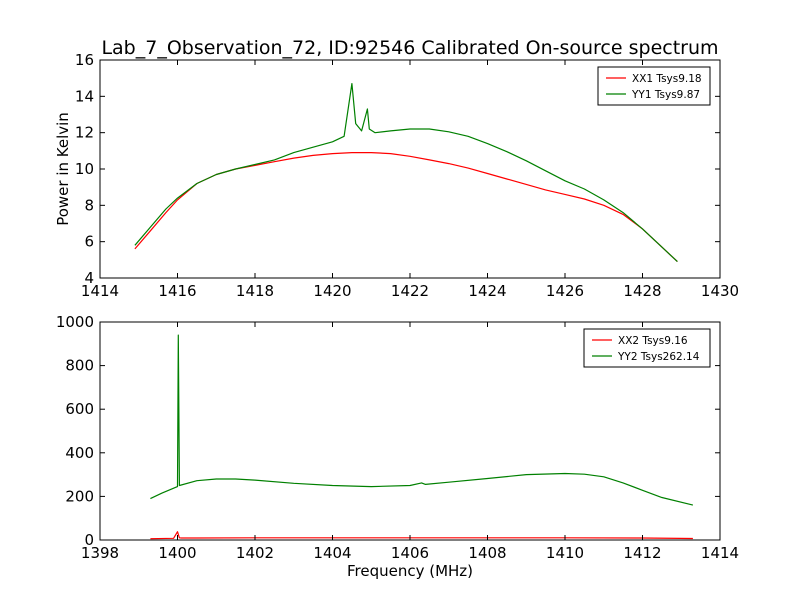 The width and height of the screenshot is (800, 600). I want to click on y-tick-label: 600, so click(79, 409).